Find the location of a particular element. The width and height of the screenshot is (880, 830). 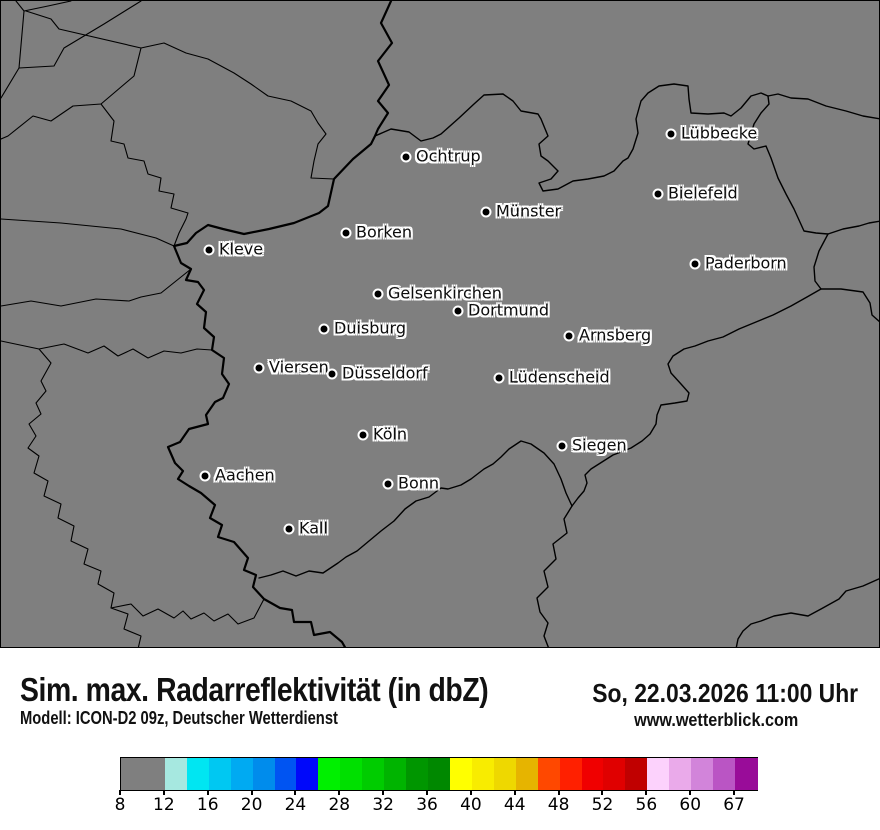

city-label: Bielefeld is located at coordinates (703, 193).